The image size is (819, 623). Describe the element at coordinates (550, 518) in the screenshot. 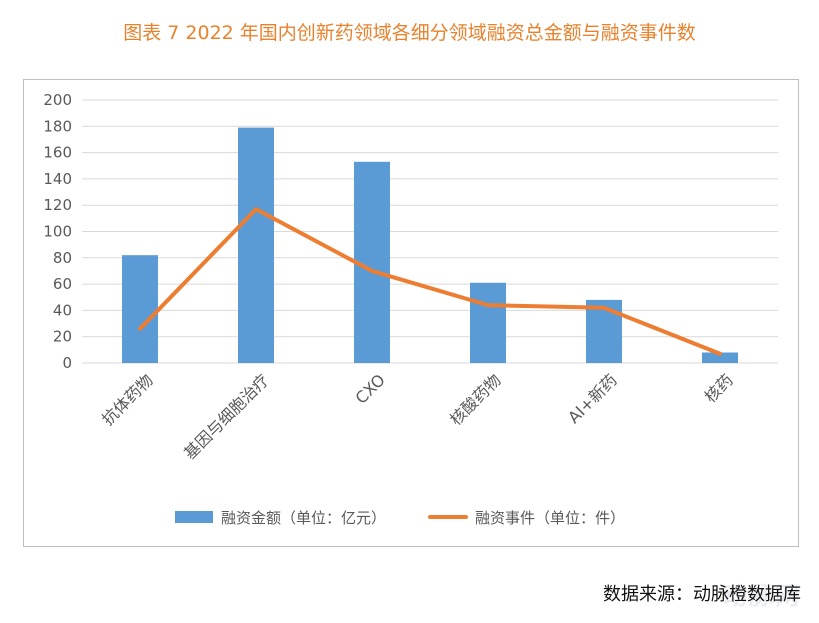

I see `legend-label-events: 融资事件（单位：件）` at that location.